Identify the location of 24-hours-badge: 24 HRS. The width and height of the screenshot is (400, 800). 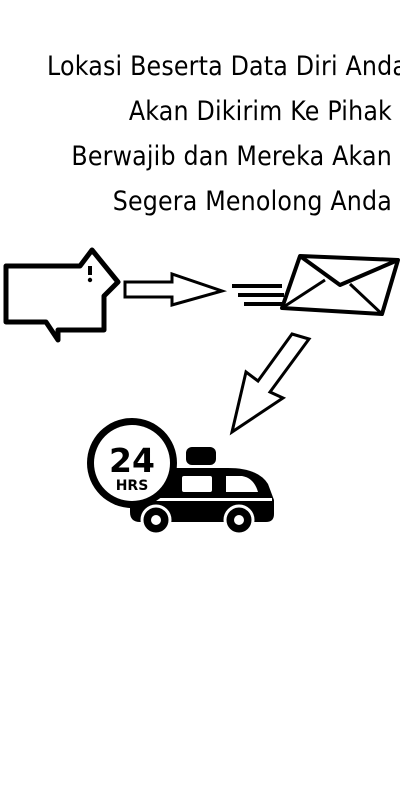
(132, 463).